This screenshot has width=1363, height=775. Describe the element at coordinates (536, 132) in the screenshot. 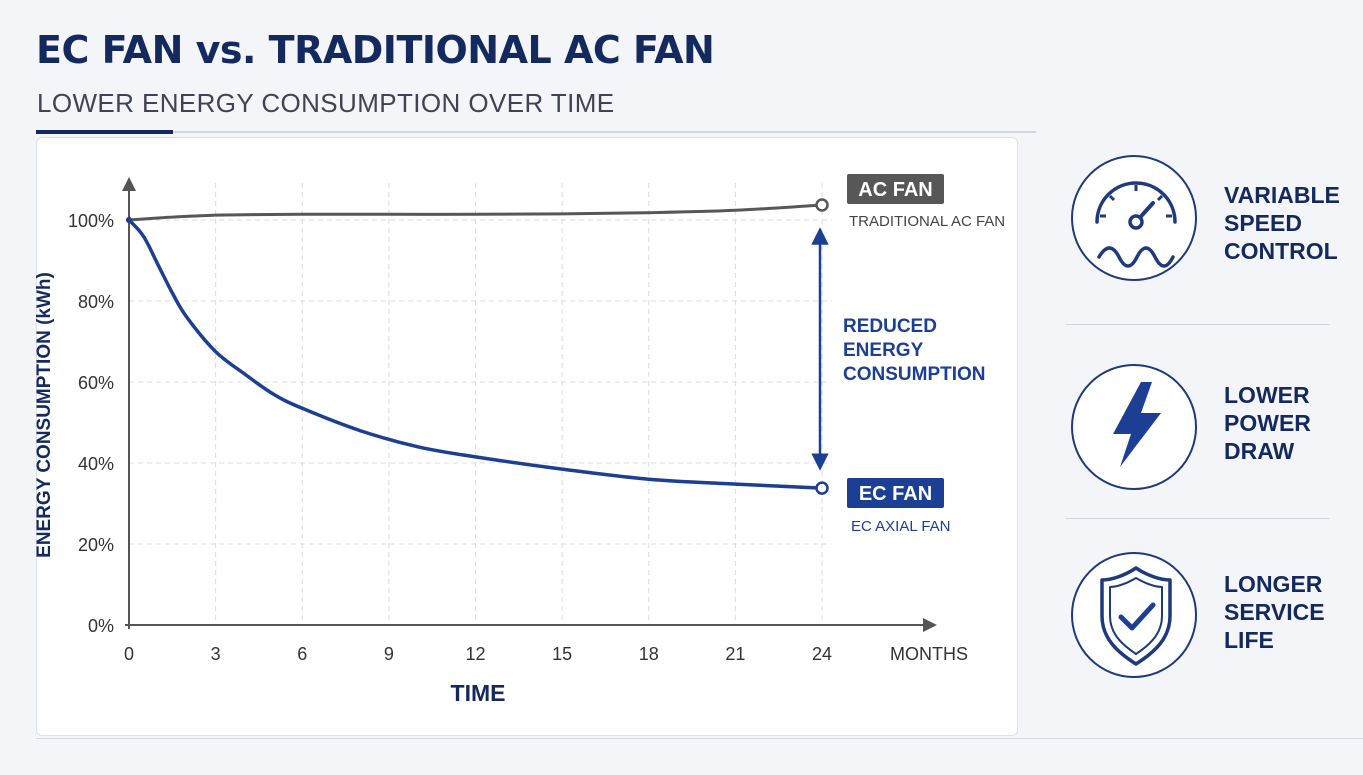

I see `title-divider` at that location.